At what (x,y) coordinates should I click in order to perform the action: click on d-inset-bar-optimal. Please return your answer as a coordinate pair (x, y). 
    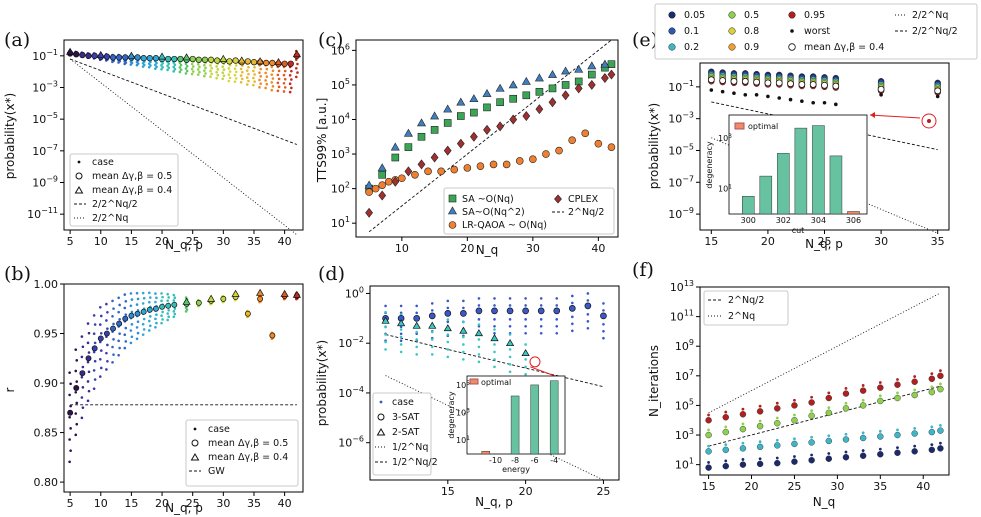
    Looking at the image, I should click on (486, 452).